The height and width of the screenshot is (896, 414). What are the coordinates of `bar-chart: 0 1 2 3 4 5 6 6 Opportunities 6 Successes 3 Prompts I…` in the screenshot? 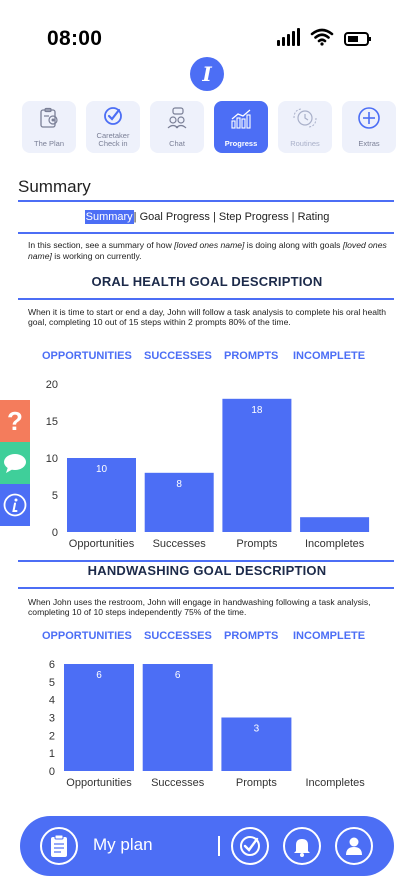 It's located at (207, 724).